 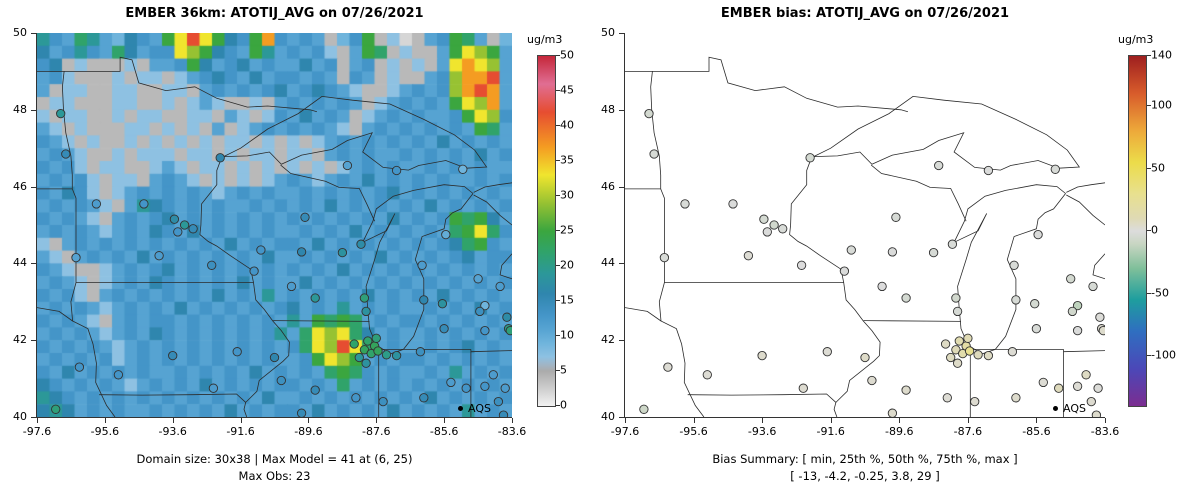 I want to click on bias-panel-title: EMBER bias: ATOTIJ_AVG on 07/26/2021, so click(x=865, y=13).